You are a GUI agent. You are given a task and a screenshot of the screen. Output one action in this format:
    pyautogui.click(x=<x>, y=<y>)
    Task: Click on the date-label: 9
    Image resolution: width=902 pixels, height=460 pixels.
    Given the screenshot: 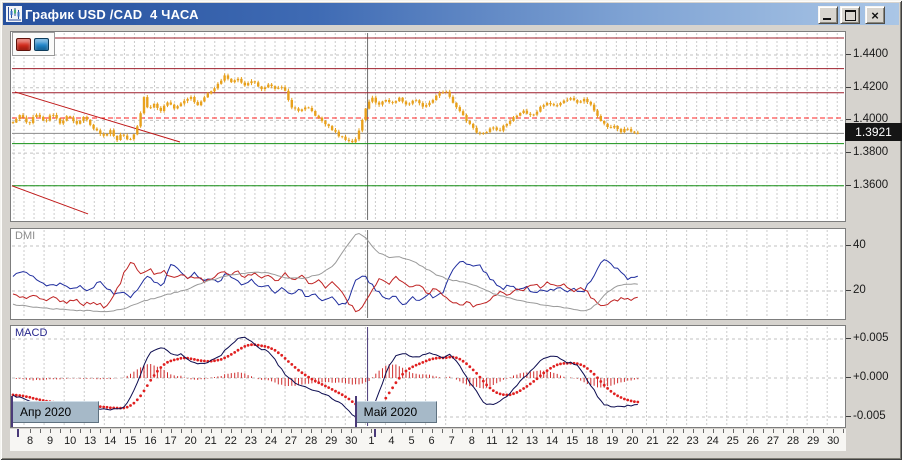 What is the action you would take?
    pyautogui.click(x=50, y=441)
    